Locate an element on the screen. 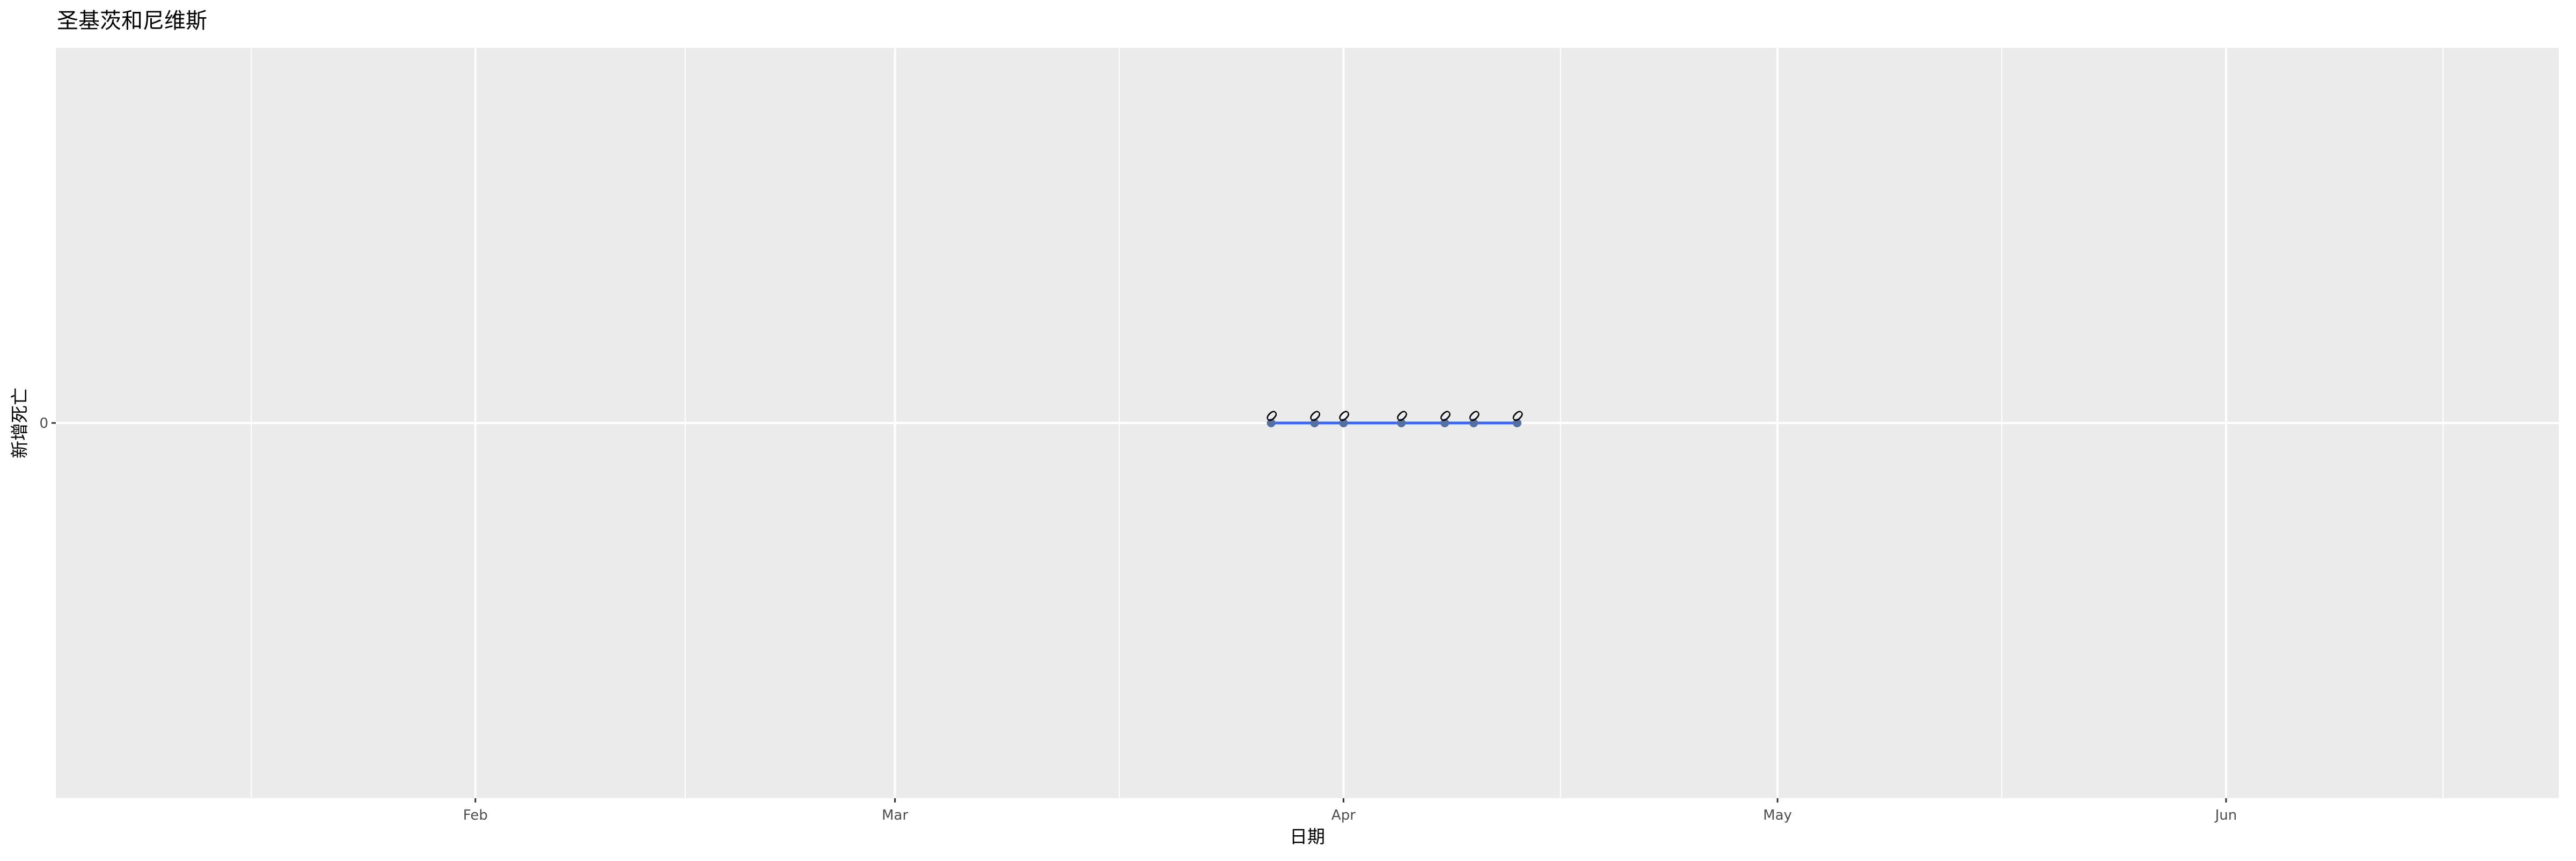 The image size is (2576, 861). y-axis: 0 is located at coordinates (47, 424).